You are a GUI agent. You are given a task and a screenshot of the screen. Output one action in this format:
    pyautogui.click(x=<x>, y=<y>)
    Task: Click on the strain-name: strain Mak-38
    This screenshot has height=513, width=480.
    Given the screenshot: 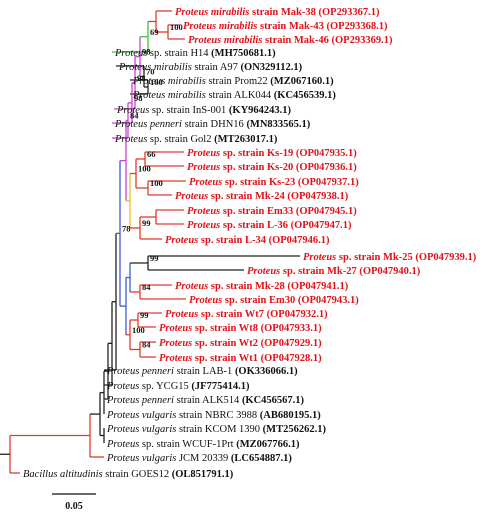 What is the action you would take?
    pyautogui.click(x=283, y=12)
    